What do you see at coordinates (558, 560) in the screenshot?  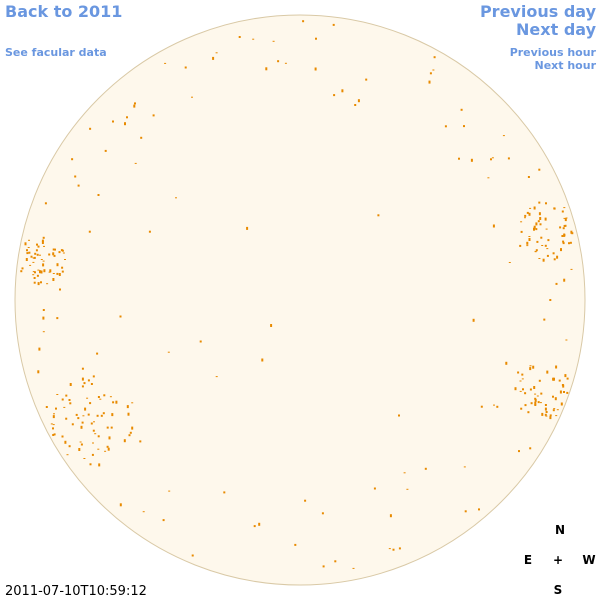 I see `compass-center: +` at bounding box center [558, 560].